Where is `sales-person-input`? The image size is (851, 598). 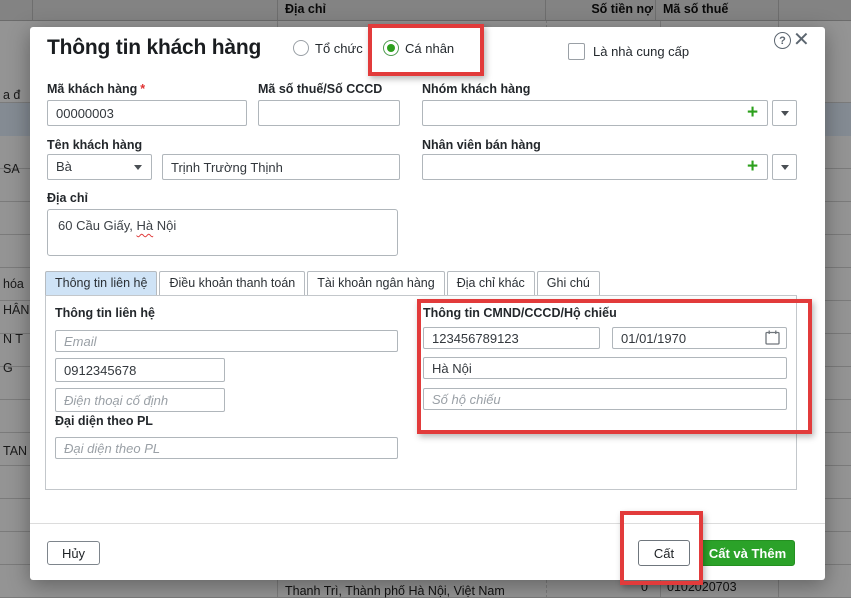
sales-person-input is located at coordinates (595, 167).